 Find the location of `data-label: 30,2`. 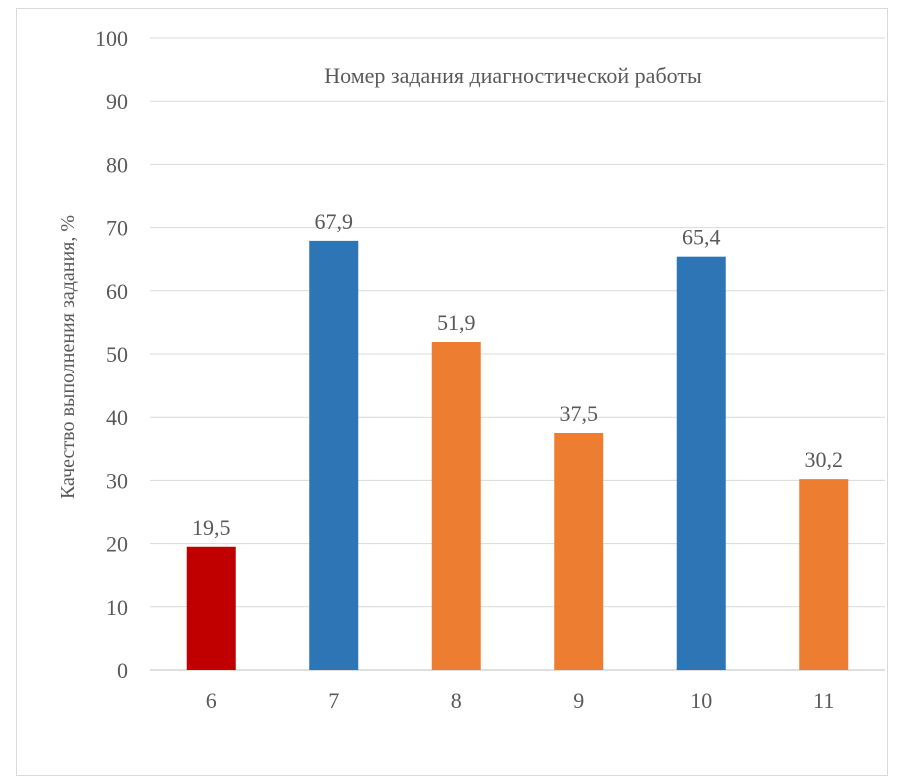

data-label: 30,2 is located at coordinates (824, 459).